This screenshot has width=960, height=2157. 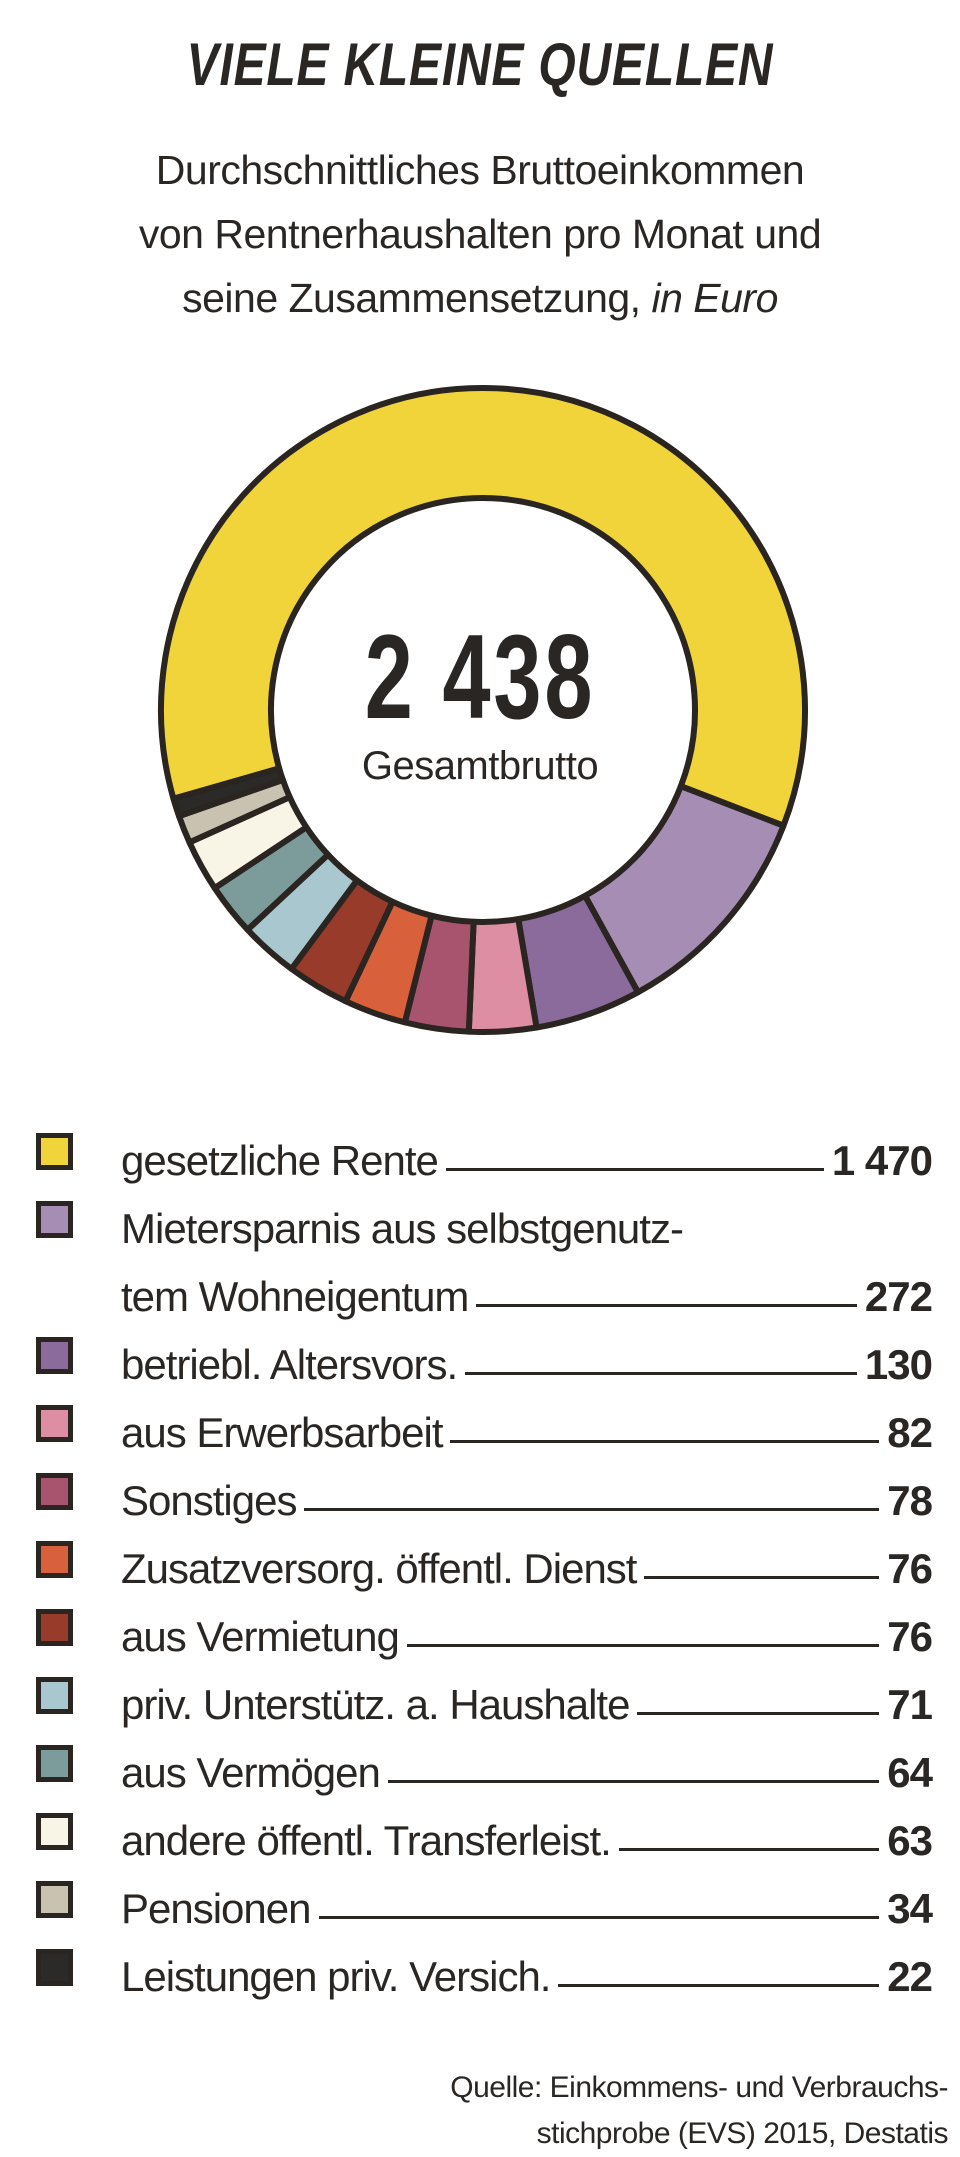 What do you see at coordinates (260, 1636) in the screenshot?
I see `legend-label: aus Vermietung` at bounding box center [260, 1636].